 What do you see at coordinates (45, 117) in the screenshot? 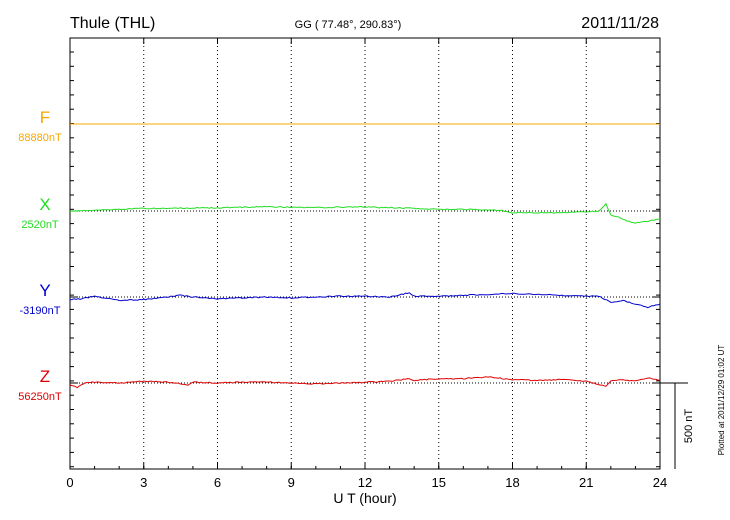
I see `series-name-f: F` at bounding box center [45, 117].